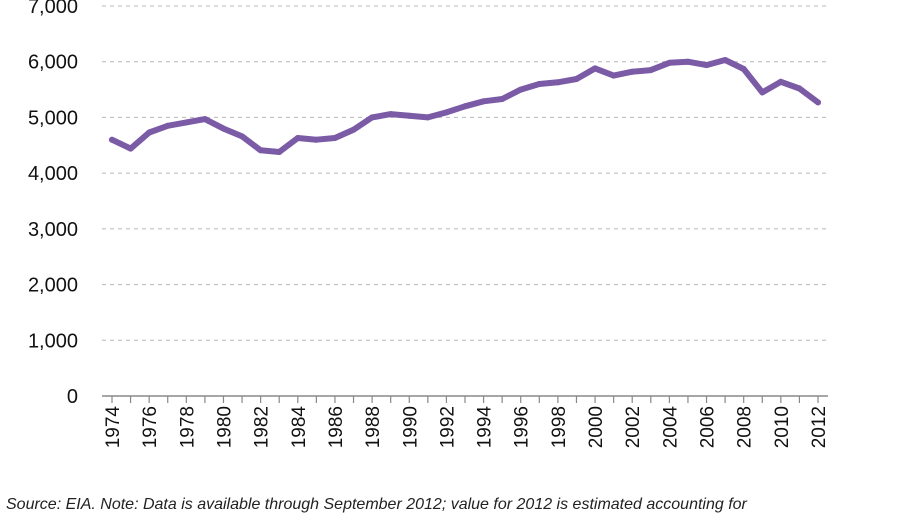  I want to click on y-tick-labels: 0 1,000 2,000 3,000 4,000 5,000 6,000 7,000, so click(53, 204).